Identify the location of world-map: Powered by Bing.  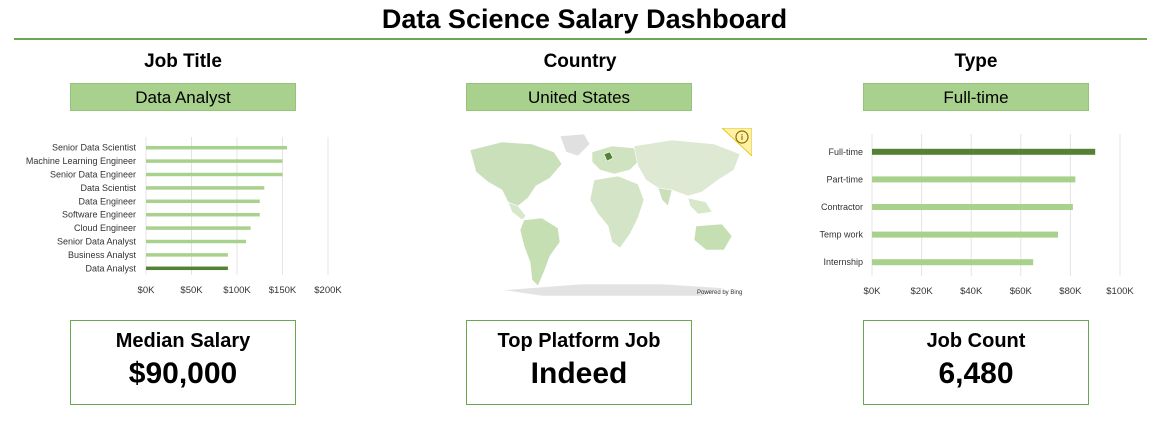
(607, 215).